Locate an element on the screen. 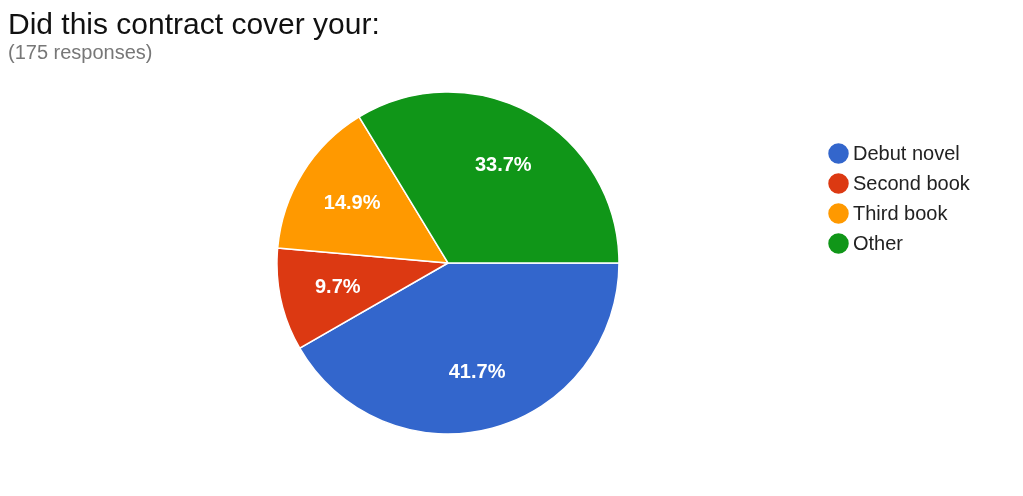 The image size is (1023, 496). legend-label: Third book is located at coordinates (901, 212).